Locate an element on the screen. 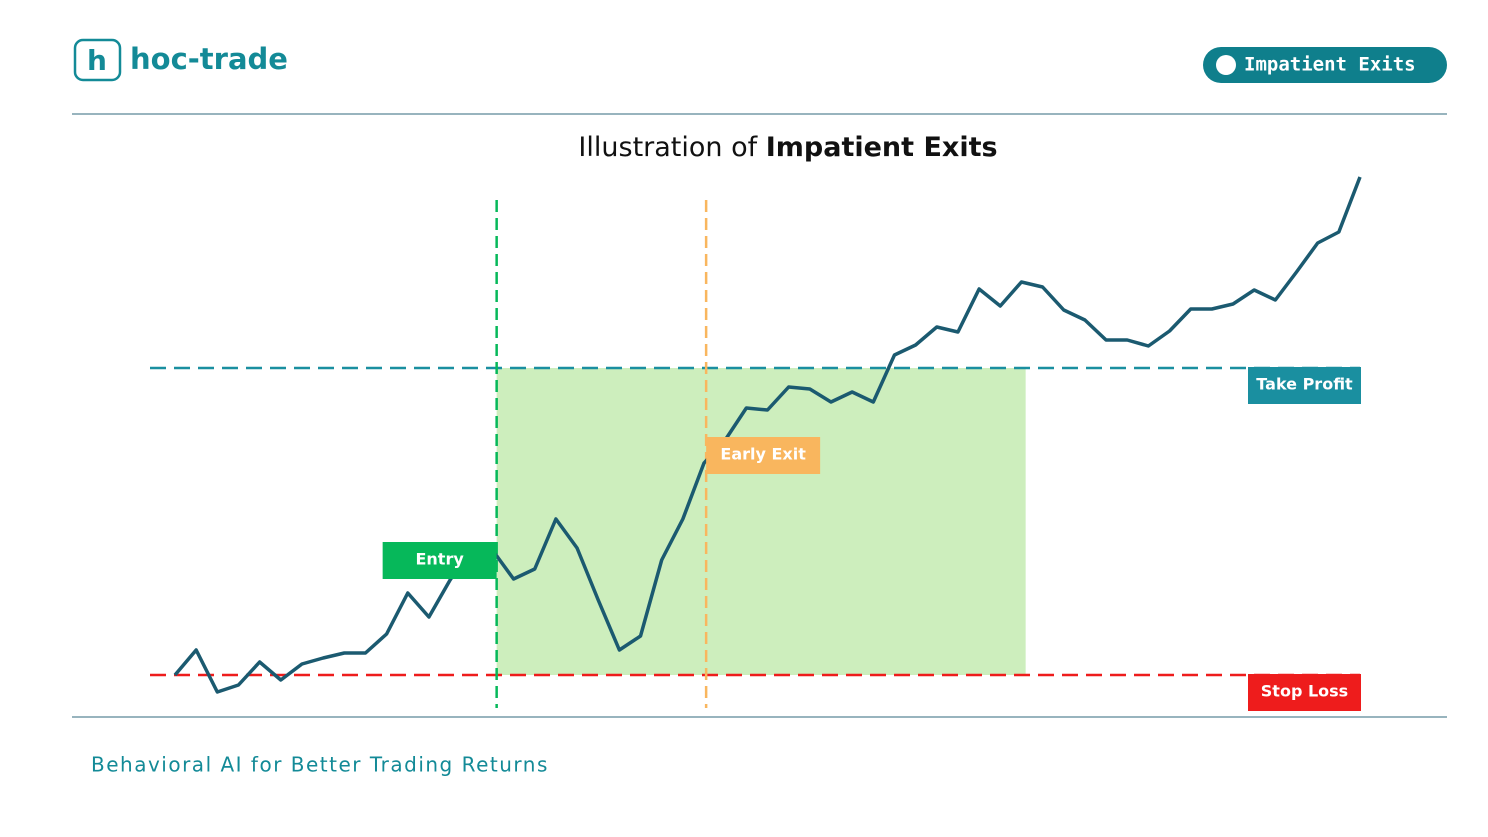  level-label: Stop Loss is located at coordinates (1304, 691).